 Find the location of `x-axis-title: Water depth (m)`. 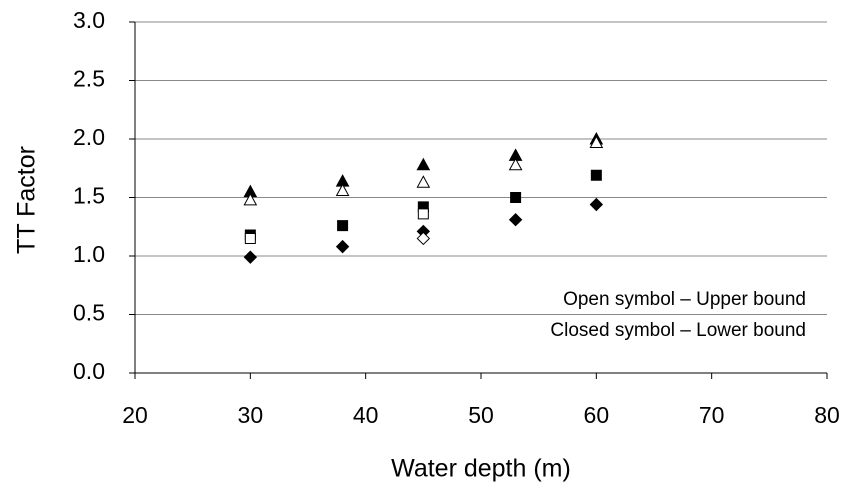

x-axis-title: Water depth (m) is located at coordinates (481, 469).